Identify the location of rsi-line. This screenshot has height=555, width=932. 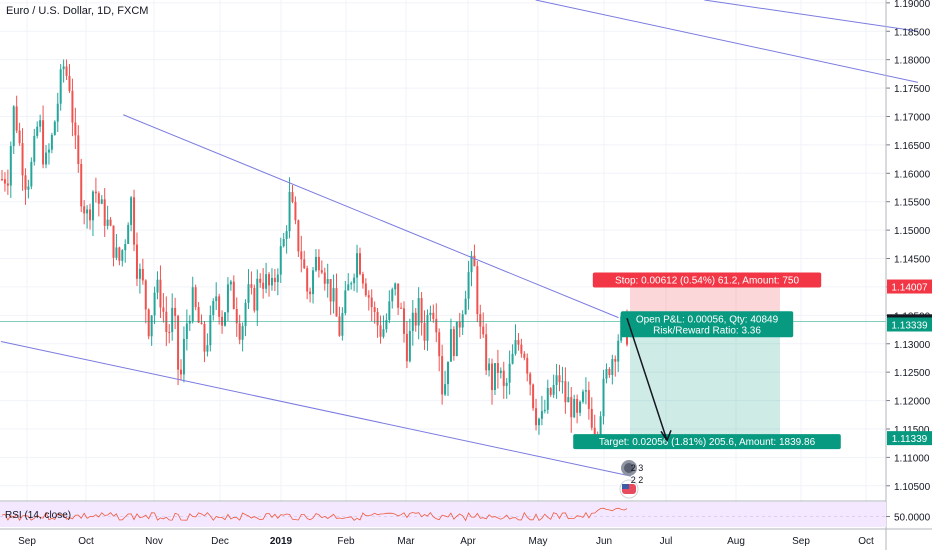
(314, 514).